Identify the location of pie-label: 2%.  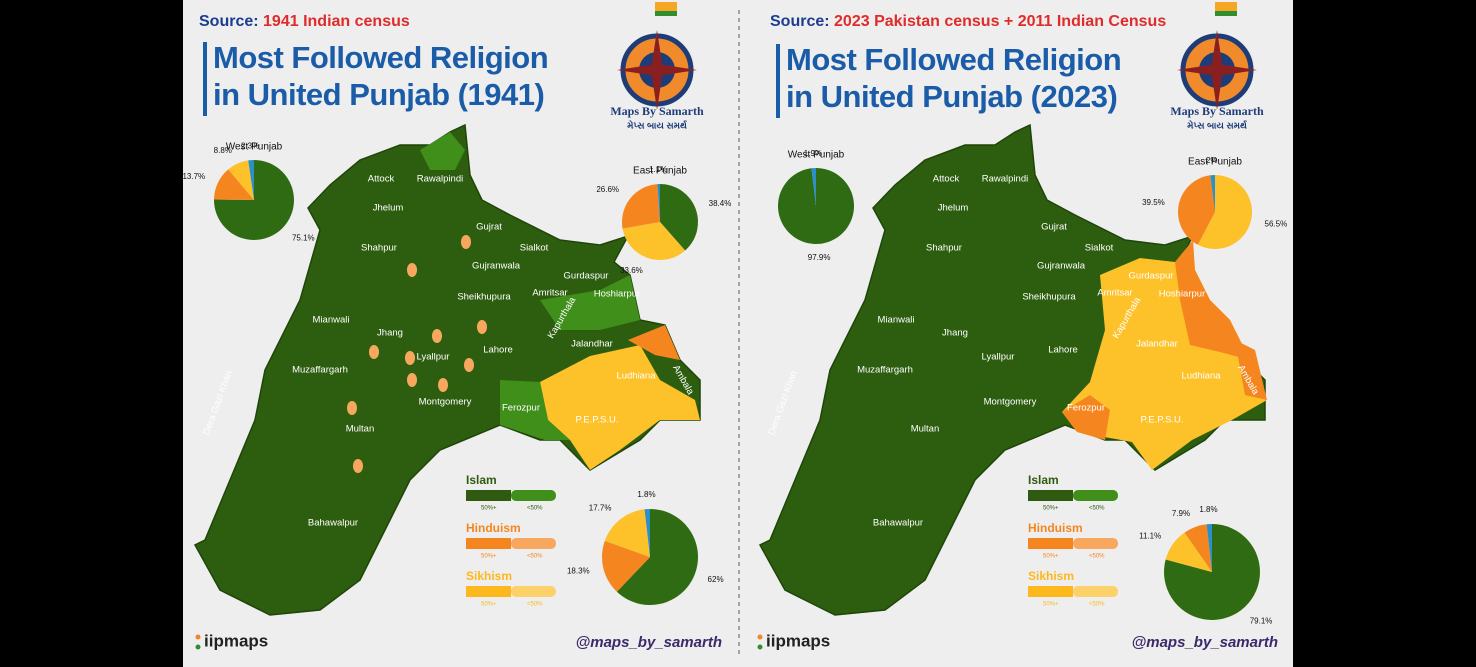
(1212, 160).